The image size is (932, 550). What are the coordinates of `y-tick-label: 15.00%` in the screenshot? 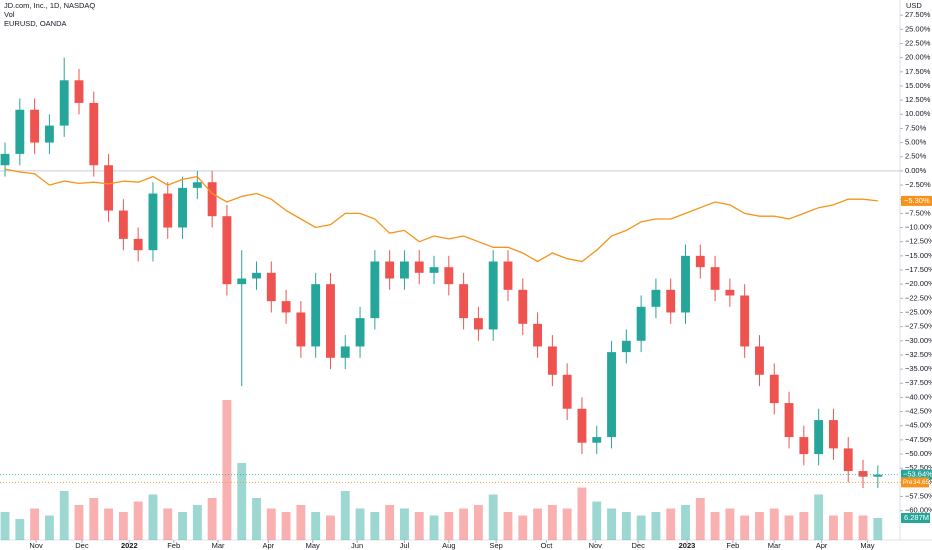 It's located at (918, 85).